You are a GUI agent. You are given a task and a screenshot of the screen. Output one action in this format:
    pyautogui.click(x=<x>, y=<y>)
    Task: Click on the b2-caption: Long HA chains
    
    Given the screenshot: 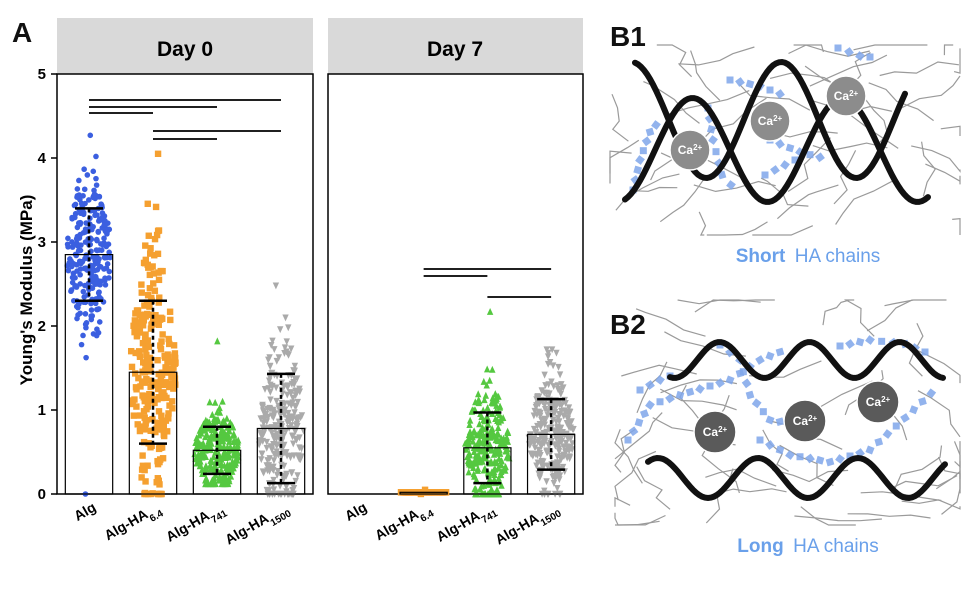 What is the action you would take?
    pyautogui.click(x=807, y=546)
    